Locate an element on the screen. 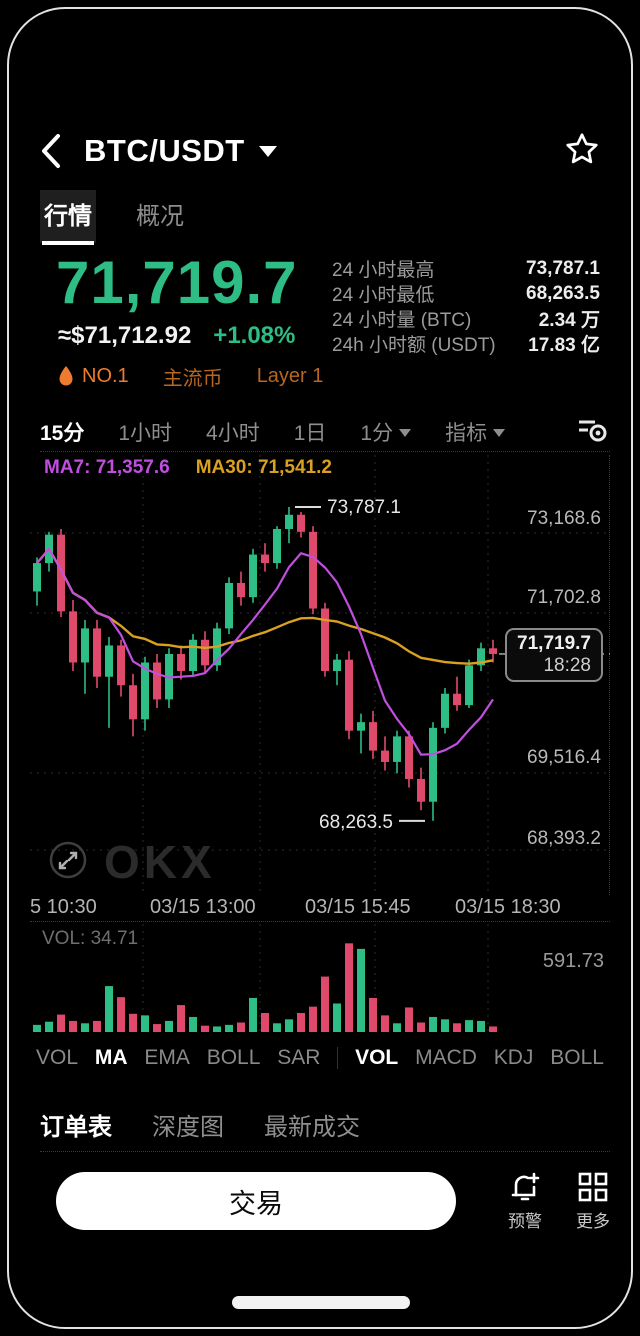 This screenshot has width=640, height=1336. expand-icon is located at coordinates (68, 862).